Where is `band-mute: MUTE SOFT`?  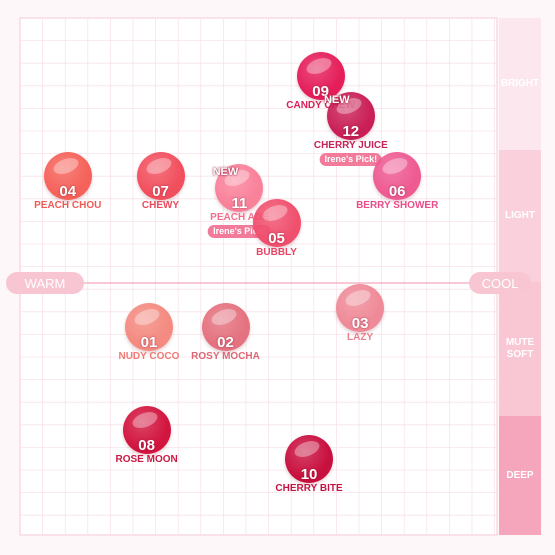
band-mute: MUTE SOFT is located at coordinates (520, 349).